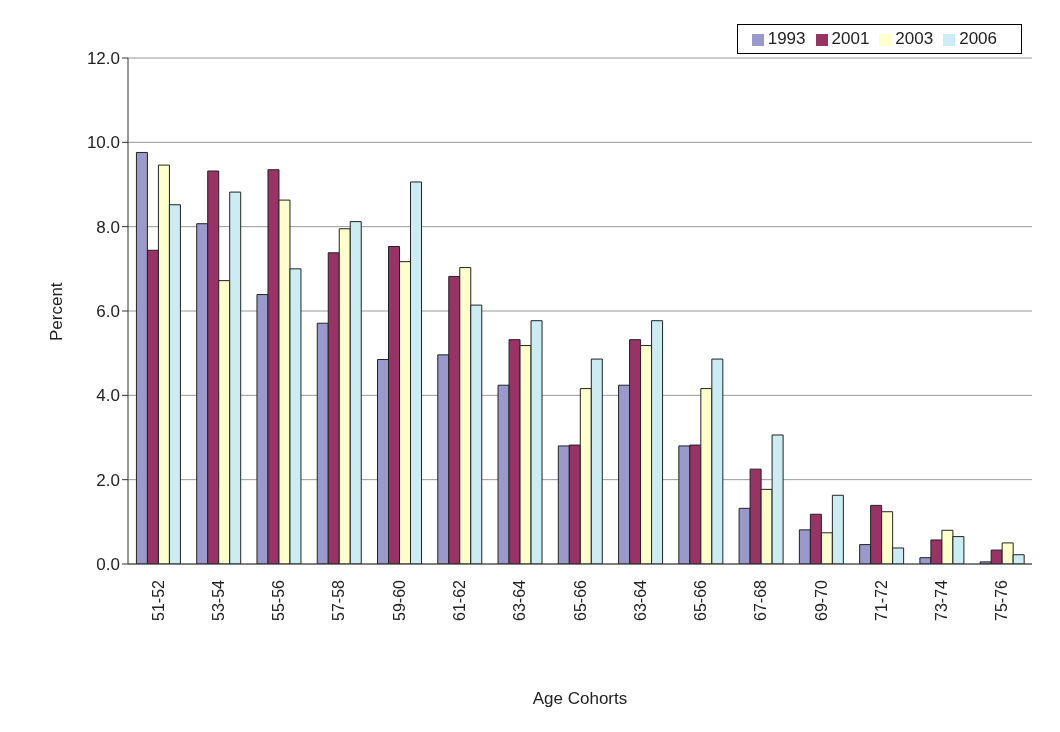  What do you see at coordinates (57, 311) in the screenshot?
I see `y-axis-title: Percent` at bounding box center [57, 311].